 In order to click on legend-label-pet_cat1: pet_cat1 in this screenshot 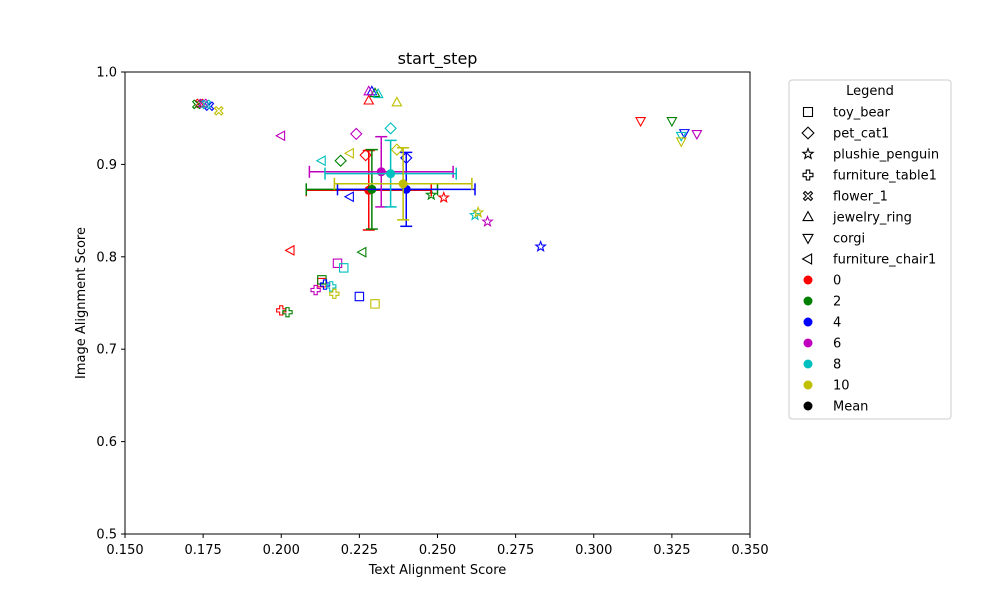, I will do `click(861, 134)`.